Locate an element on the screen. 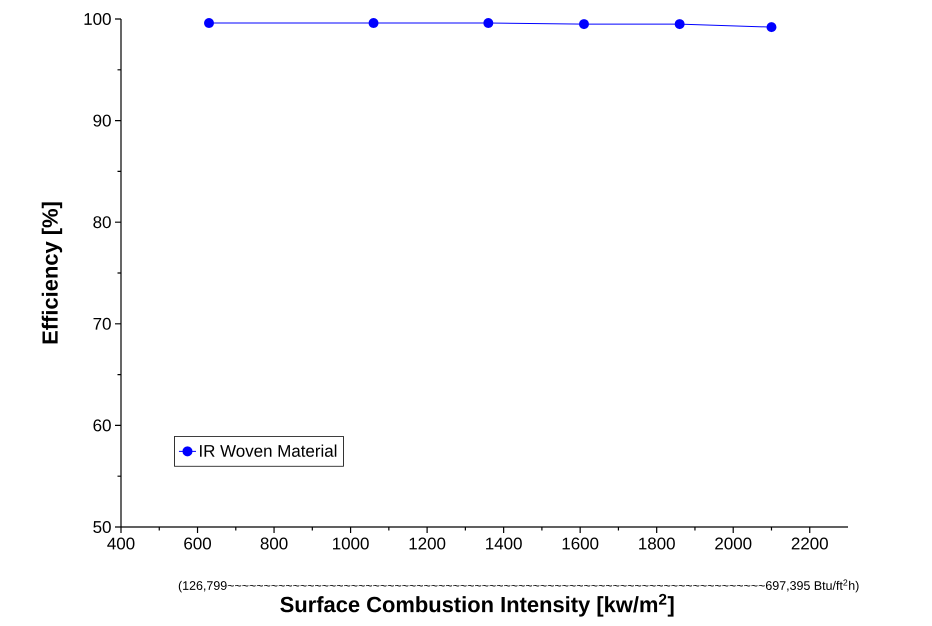 Image resolution: width=932 pixels, height=626 pixels. x-tick-label: 1400 is located at coordinates (504, 544).